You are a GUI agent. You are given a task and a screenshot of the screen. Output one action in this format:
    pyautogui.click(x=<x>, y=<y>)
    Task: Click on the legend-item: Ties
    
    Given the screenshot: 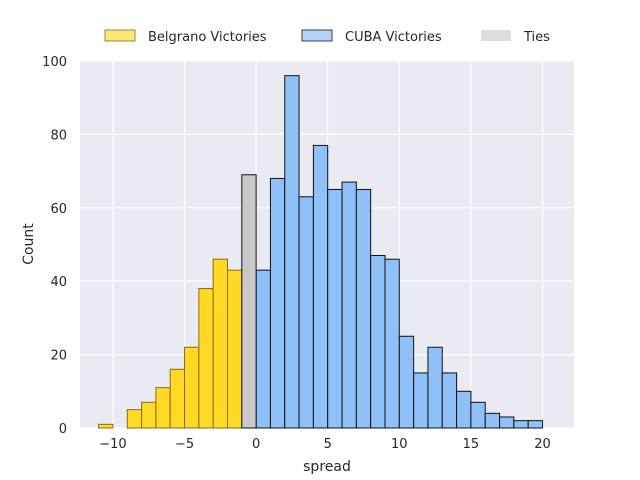 What is the action you would take?
    pyautogui.click(x=515, y=37)
    